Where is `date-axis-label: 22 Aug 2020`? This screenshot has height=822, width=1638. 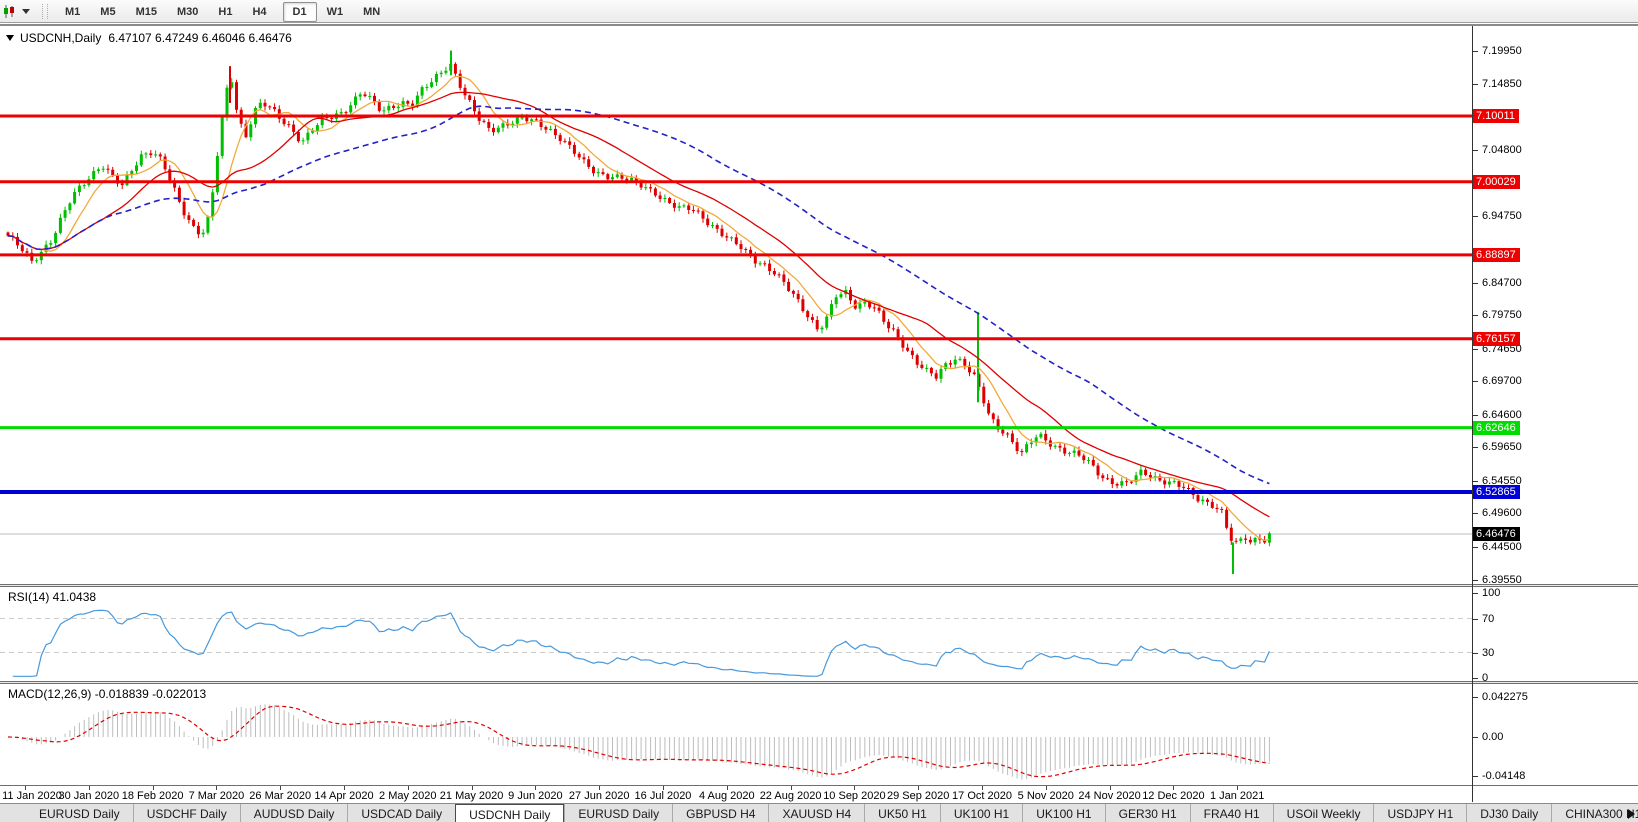
date-axis-label: 22 Aug 2020 is located at coordinates (790, 796).